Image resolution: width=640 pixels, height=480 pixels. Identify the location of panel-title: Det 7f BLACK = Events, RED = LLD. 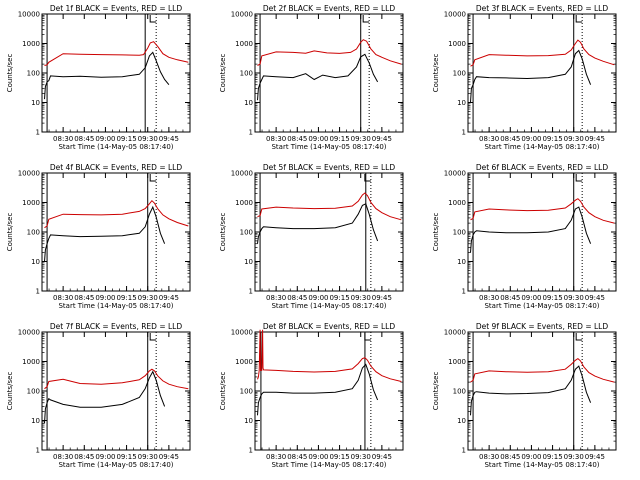
(116, 326).